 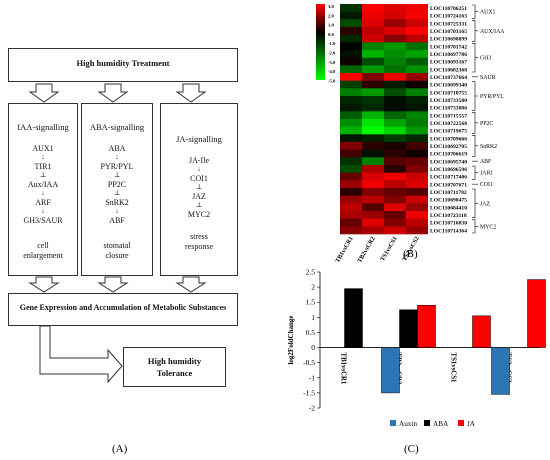 What do you see at coordinates (448, 93) in the screenshot?
I see `gene-label: LOC110710755` at bounding box center [448, 93].